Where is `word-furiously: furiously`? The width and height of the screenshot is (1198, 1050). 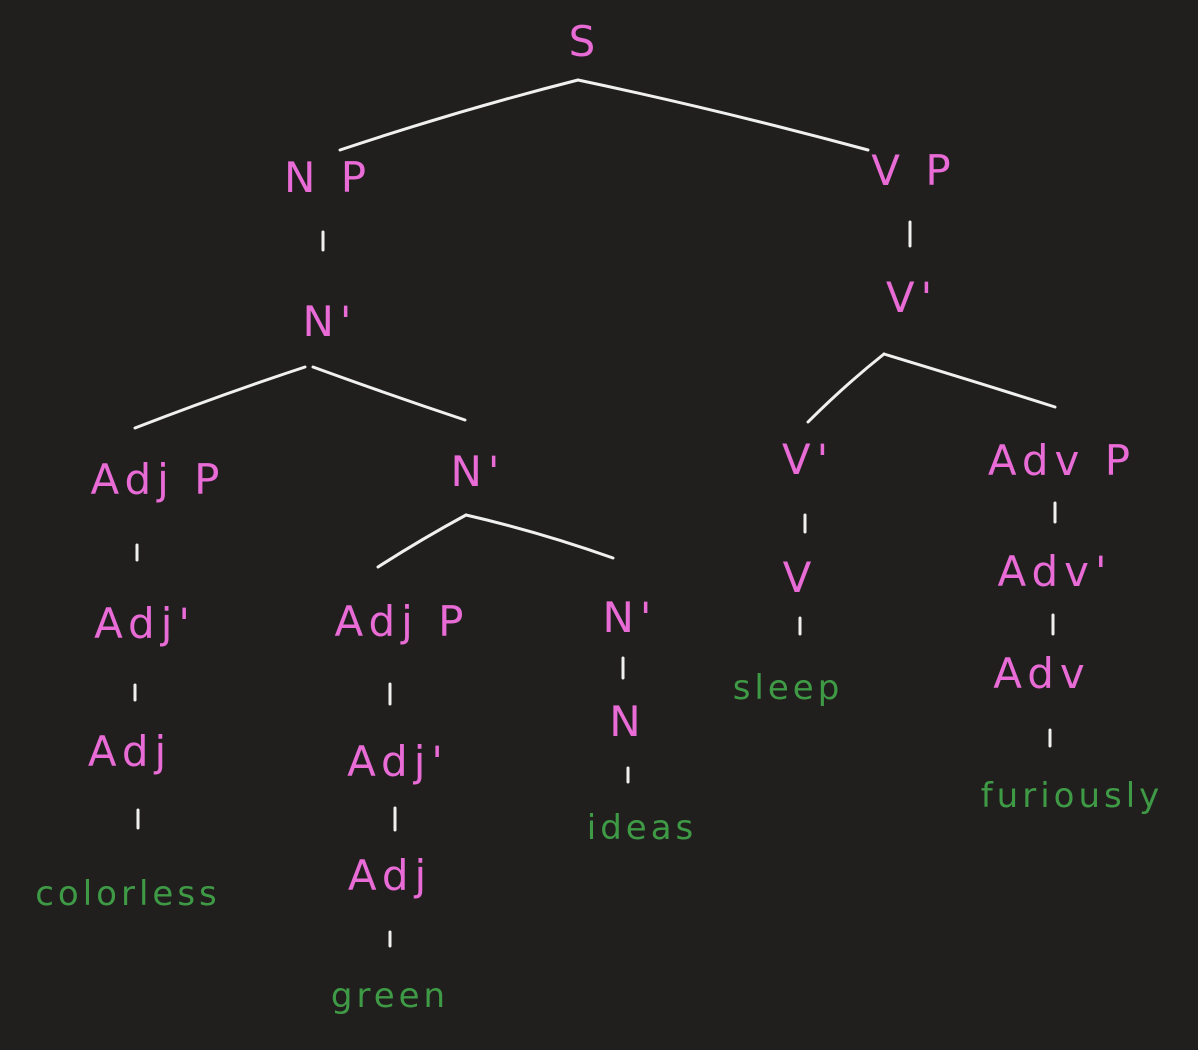
word-furiously: furiously is located at coordinates (1072, 796).